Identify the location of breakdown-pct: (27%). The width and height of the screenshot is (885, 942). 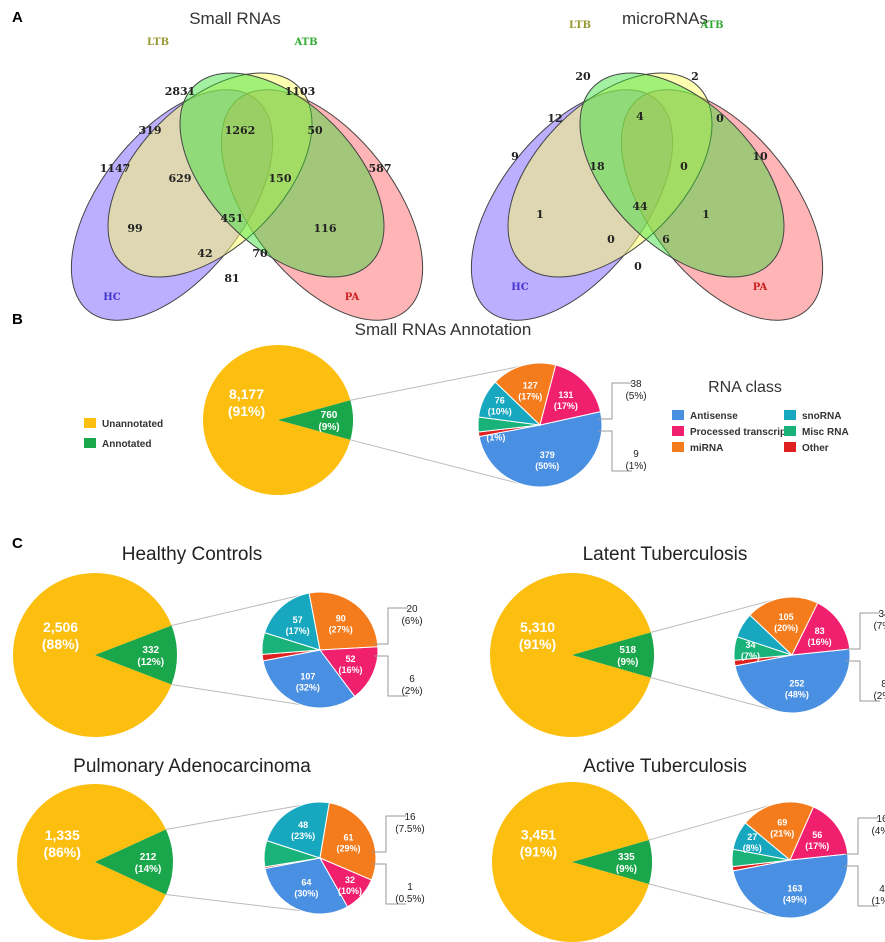
(341, 629).